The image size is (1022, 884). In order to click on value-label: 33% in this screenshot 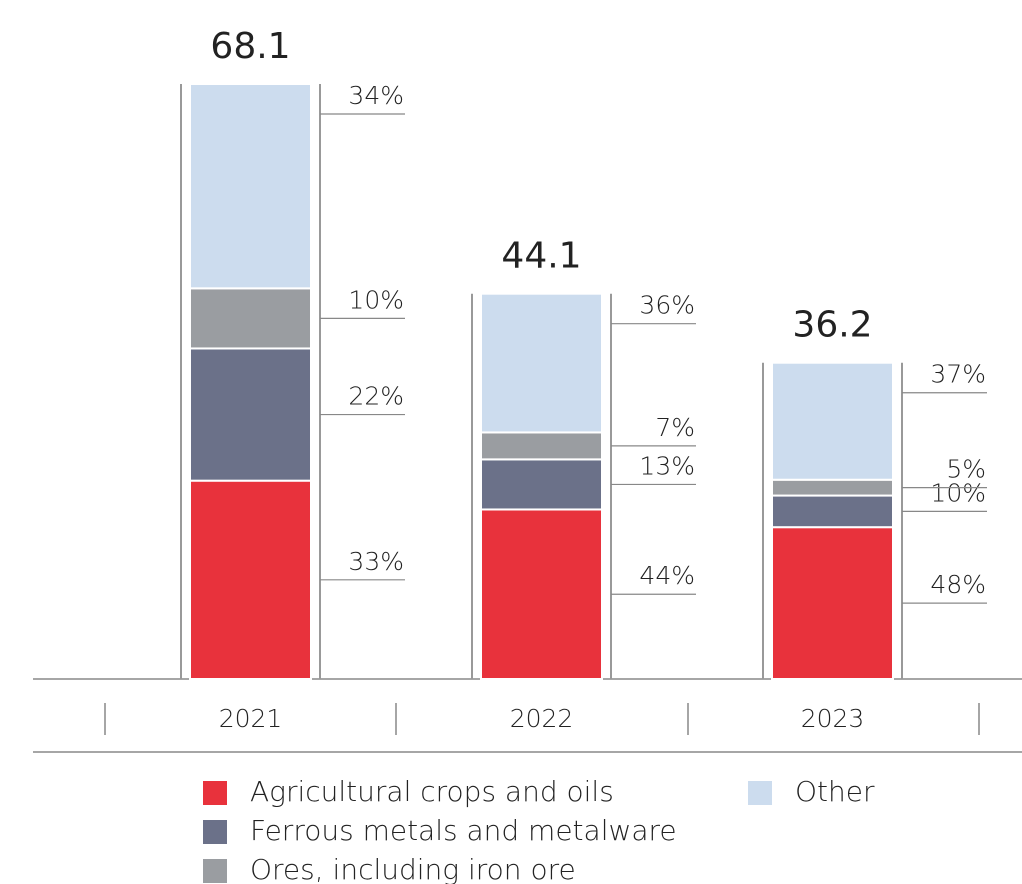, I will do `click(376, 561)`.